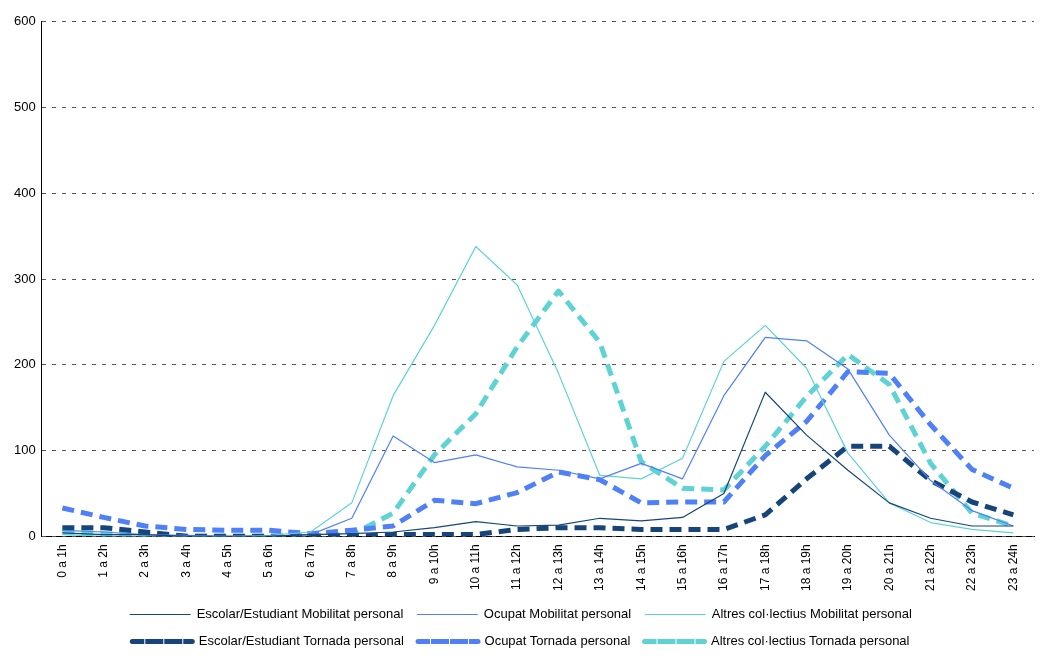 Image resolution: width=1058 pixels, height=668 pixels. I want to click on y-tick-label: 100, so click(24, 450).